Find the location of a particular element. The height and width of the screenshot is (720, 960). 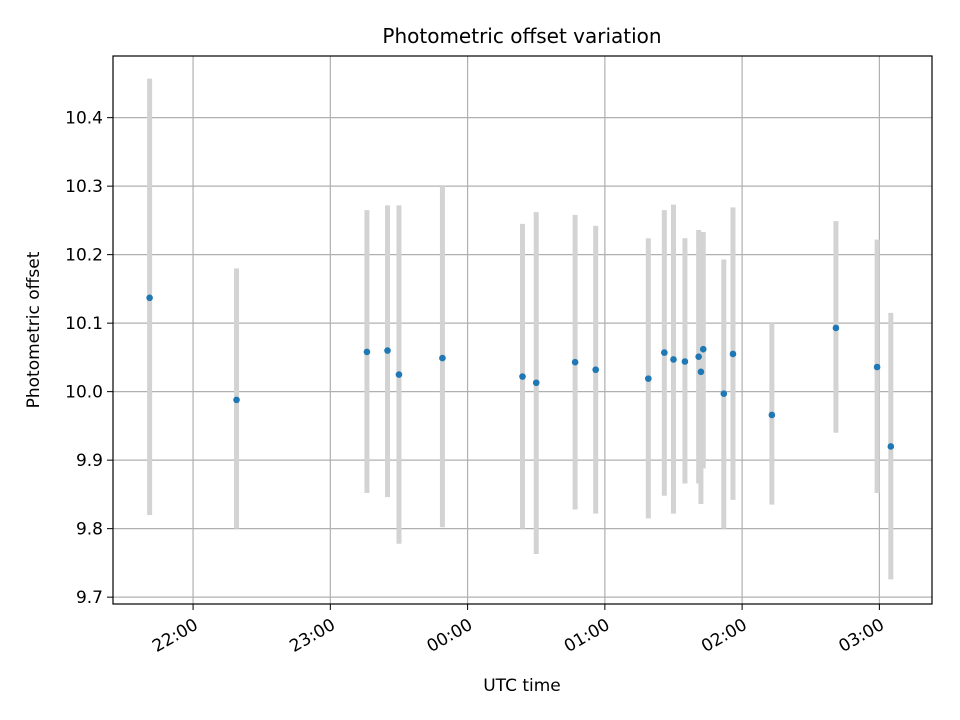

x-tick-label: 01:00 is located at coordinates (587, 636).